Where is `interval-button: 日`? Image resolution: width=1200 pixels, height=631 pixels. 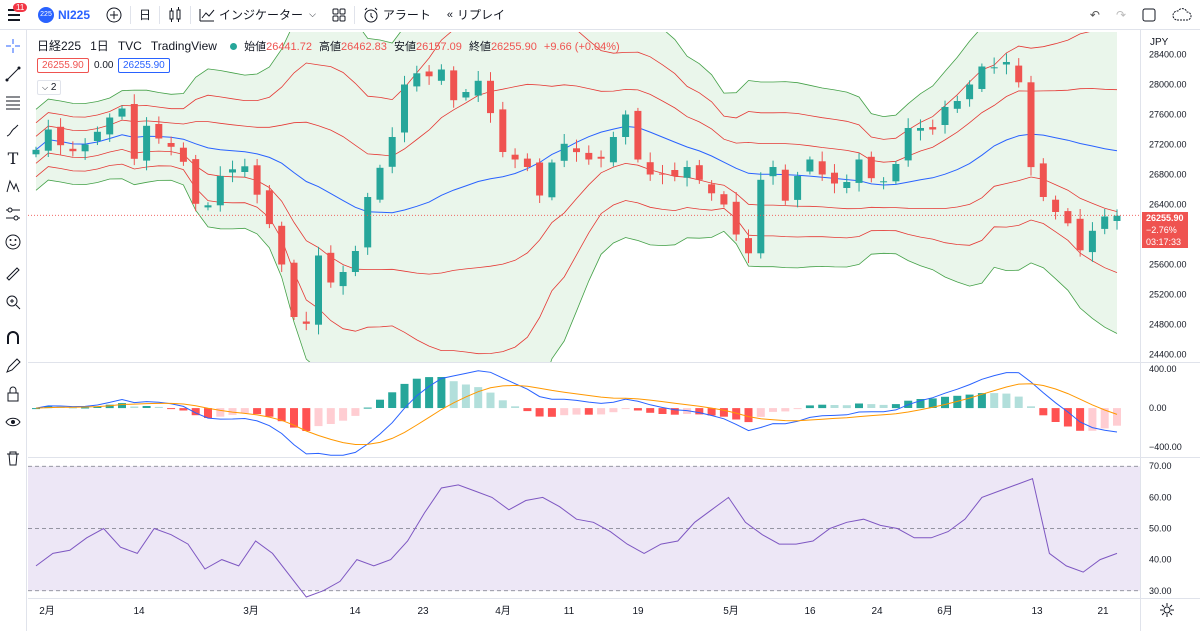
interval-button: 日 is located at coordinates (145, 15).